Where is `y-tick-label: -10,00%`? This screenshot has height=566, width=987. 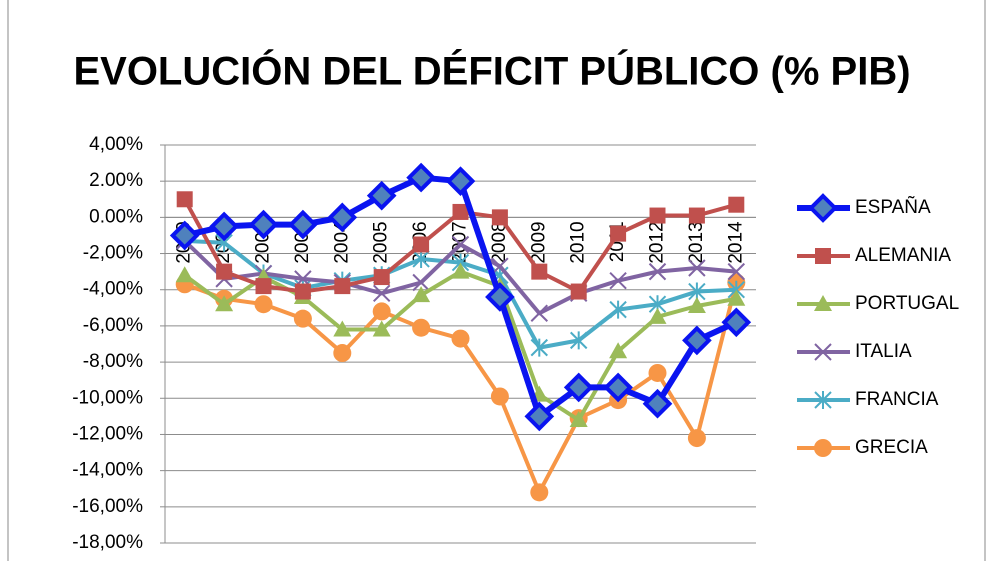 y-tick-label: -10,00% is located at coordinates (107, 397).